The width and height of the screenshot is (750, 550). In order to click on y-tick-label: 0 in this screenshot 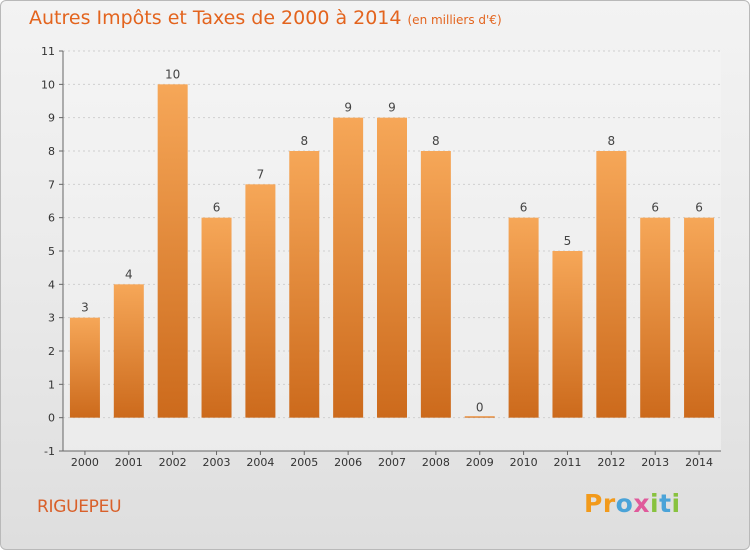, I will do `click(51, 418)`.